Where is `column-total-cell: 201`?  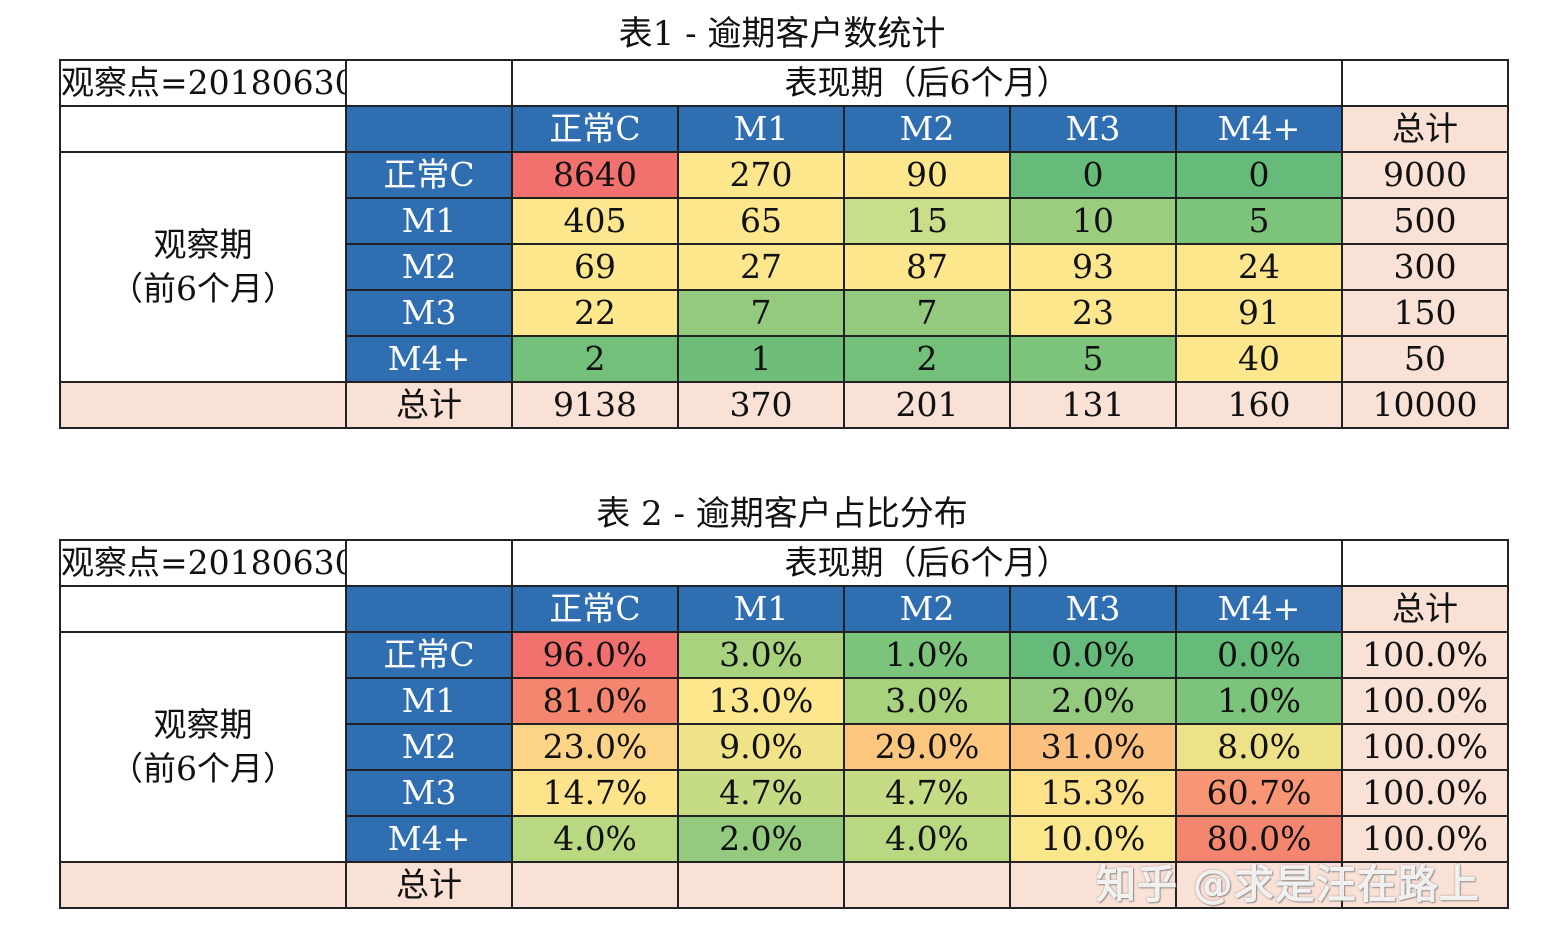
column-total-cell: 201 is located at coordinates (927, 405).